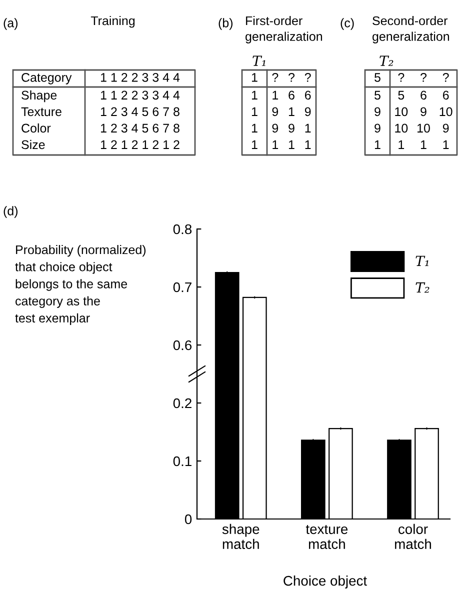 Image resolution: width=459 pixels, height=594 pixels. I want to click on y-tick-label: 0.8, so click(182, 229).